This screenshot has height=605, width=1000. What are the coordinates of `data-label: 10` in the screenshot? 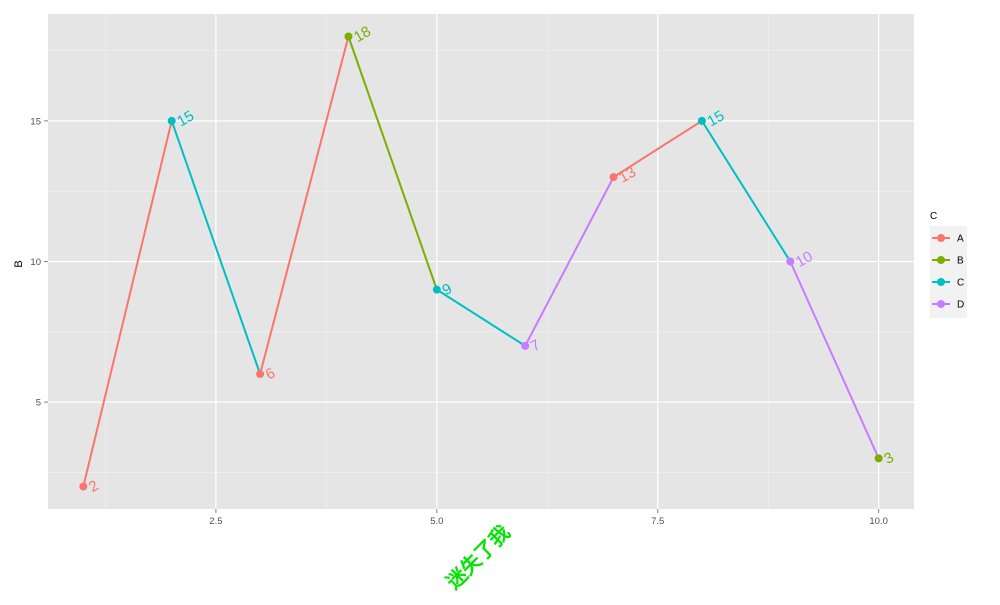 It's located at (804, 259).